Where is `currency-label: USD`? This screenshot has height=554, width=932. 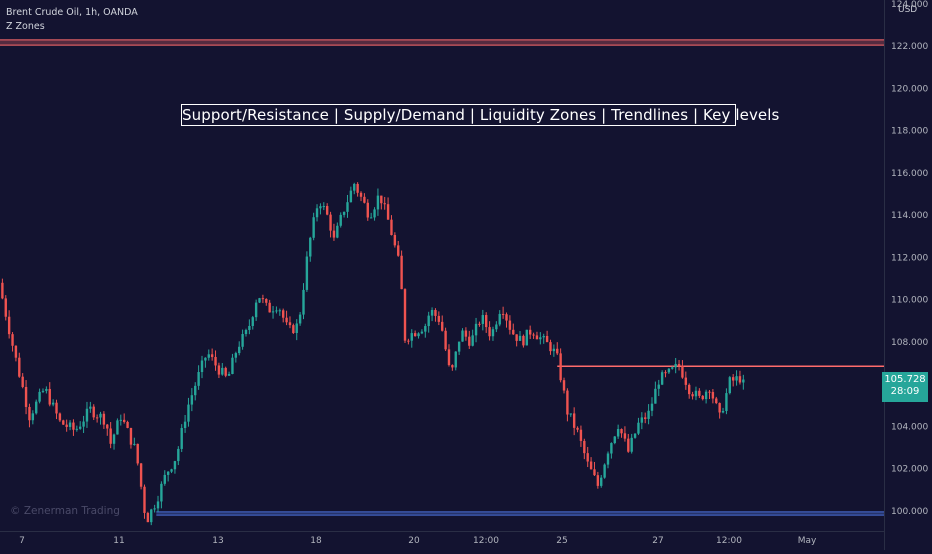
currency-label: USD is located at coordinates (908, 10).